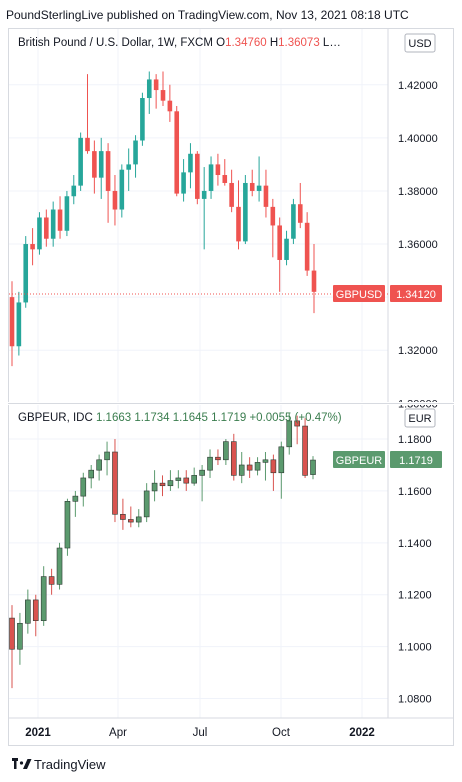 This screenshot has width=462, height=782. What do you see at coordinates (108, 764) in the screenshot?
I see `footer: TradingView` at bounding box center [108, 764].